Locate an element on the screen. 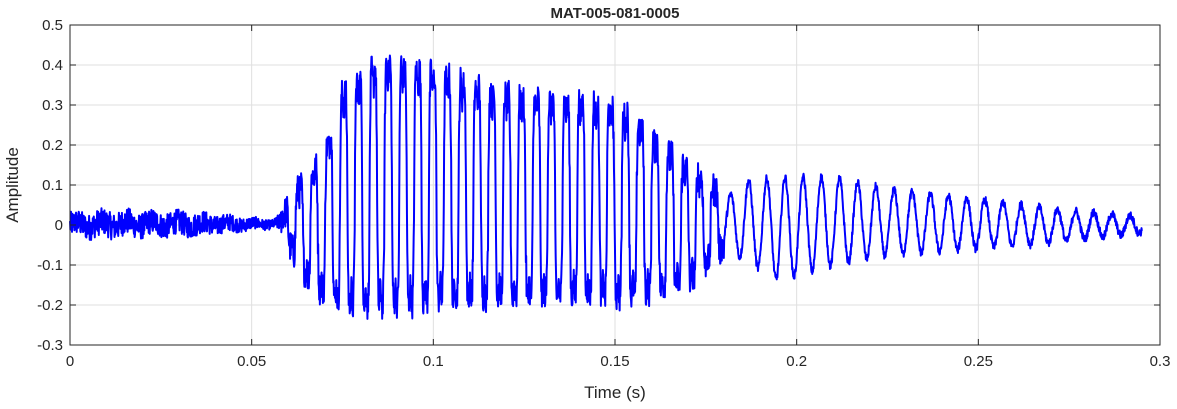 The height and width of the screenshot is (409, 1177). x-axis-label: Time (s) is located at coordinates (615, 392).